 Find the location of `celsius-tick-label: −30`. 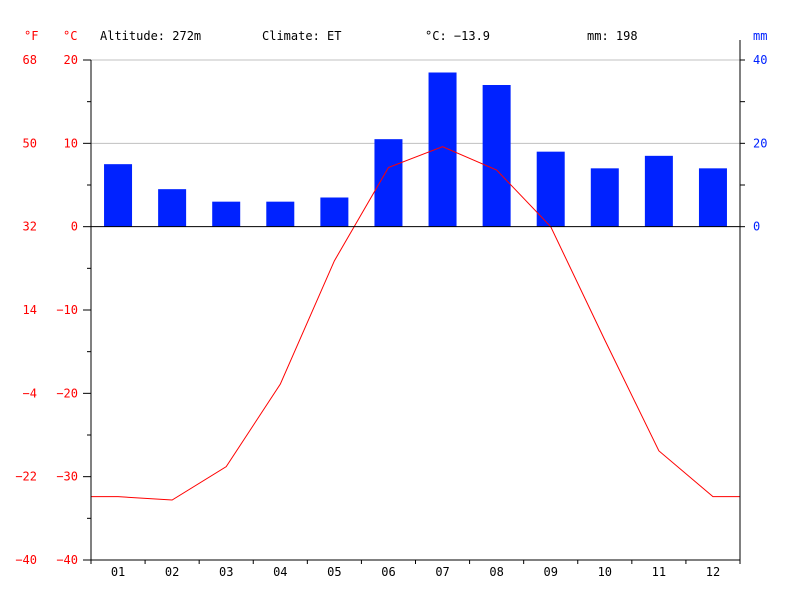

celsius-tick-label: −30 is located at coordinates (67, 477).